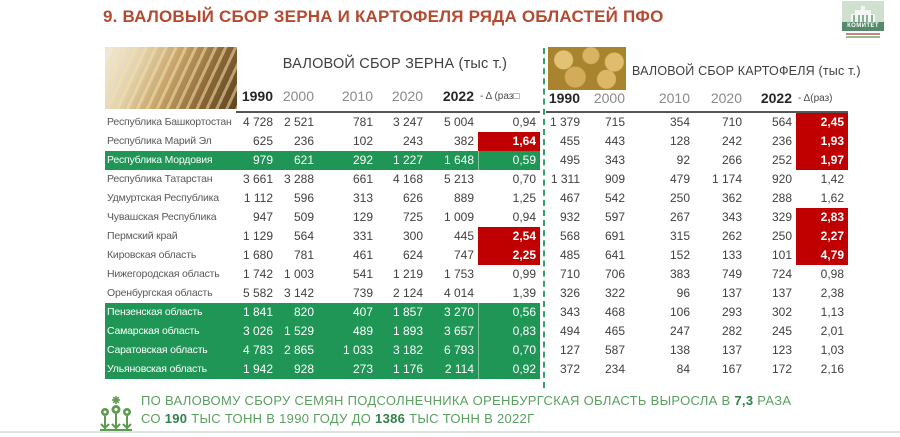 The width and height of the screenshot is (900, 437). I want to click on grain-value-2000: 3 288, so click(298, 179).